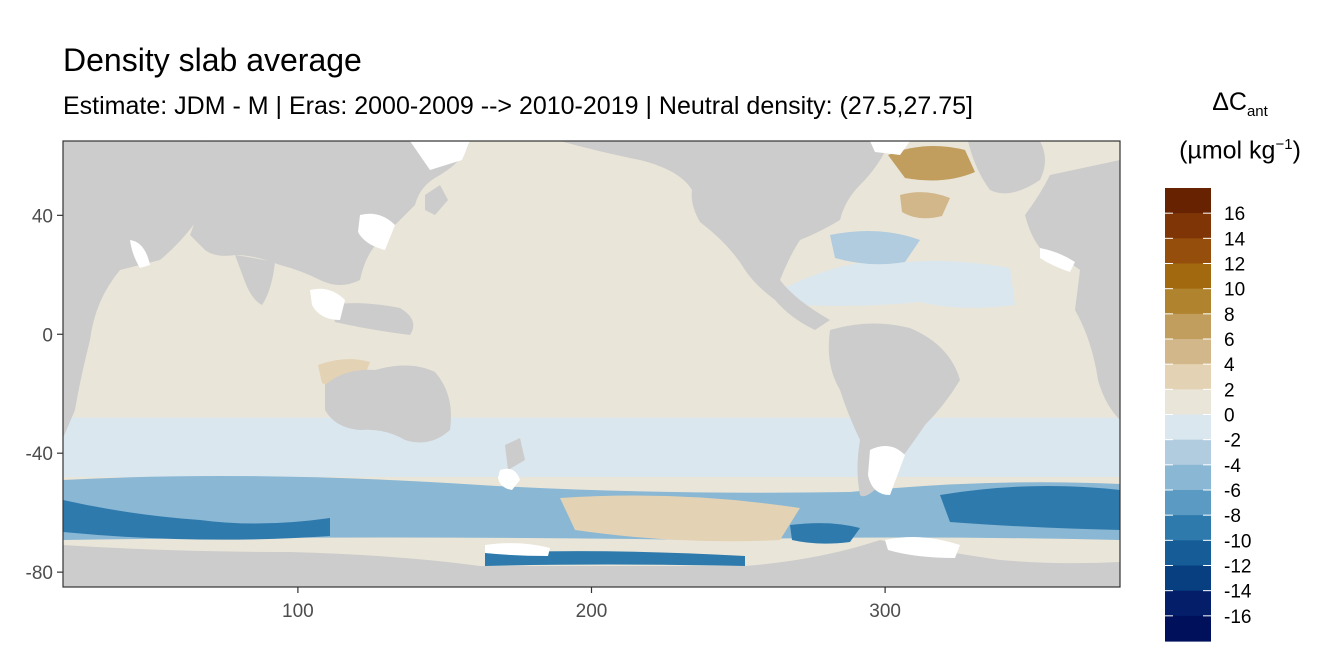  I want to click on antarctica-land, so click(591, 563).